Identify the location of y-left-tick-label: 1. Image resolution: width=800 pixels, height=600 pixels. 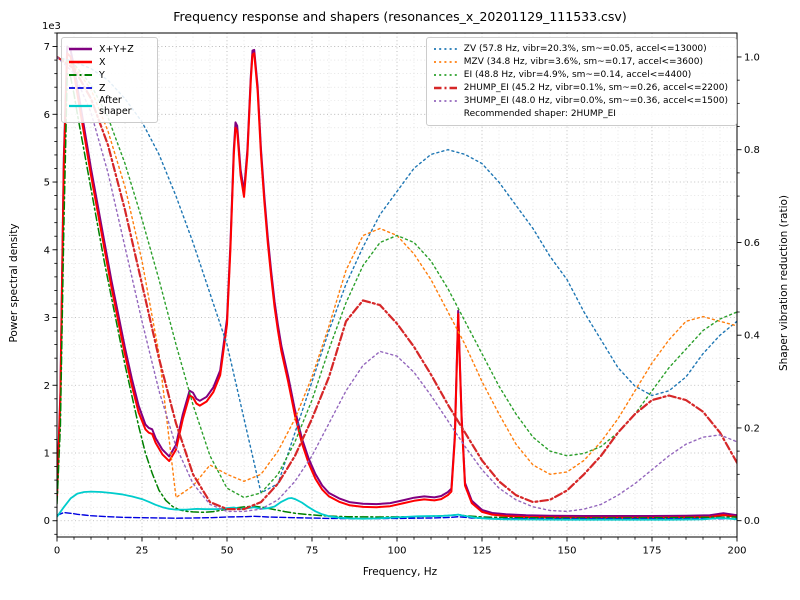
(47, 454).